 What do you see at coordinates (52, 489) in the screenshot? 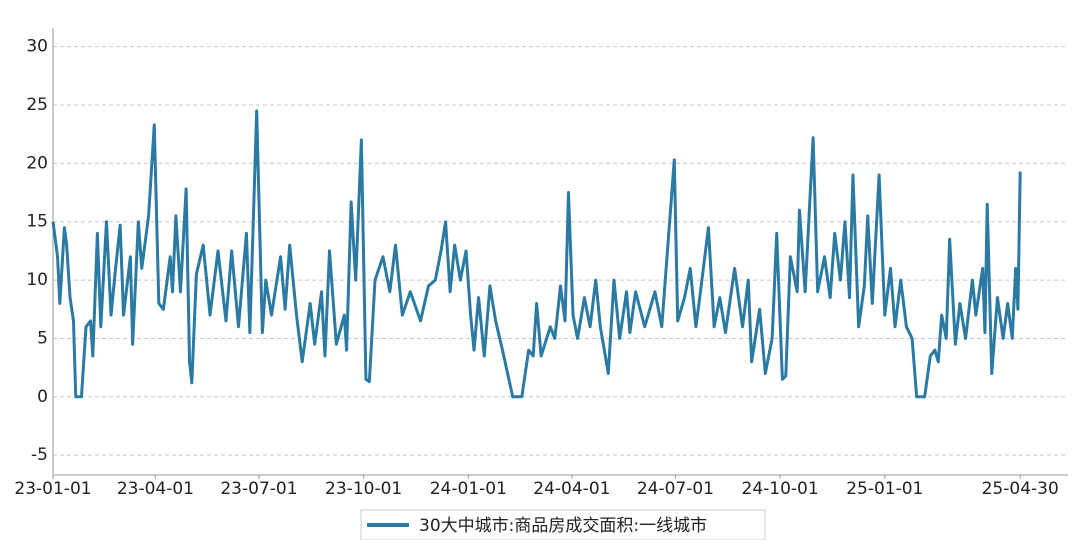
I see `x-tick-label: 23-01-01` at bounding box center [52, 489].